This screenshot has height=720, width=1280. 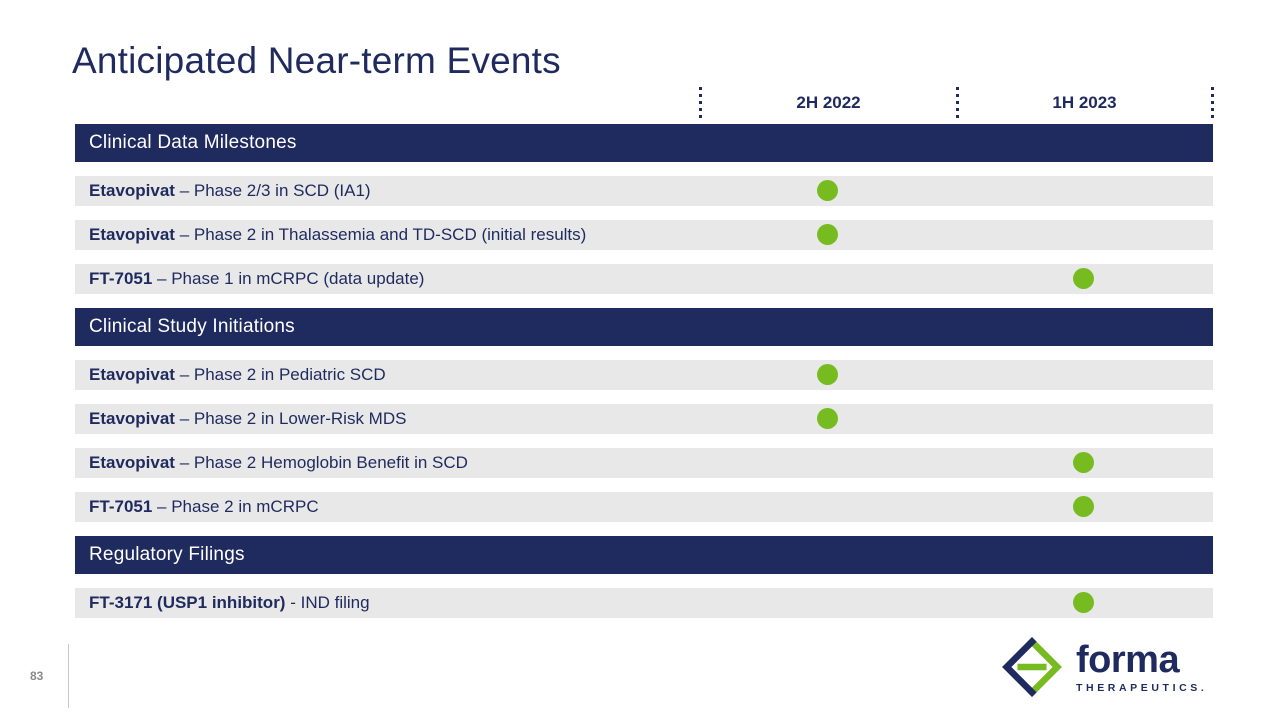 I want to click on footer-divider, so click(x=68, y=676).